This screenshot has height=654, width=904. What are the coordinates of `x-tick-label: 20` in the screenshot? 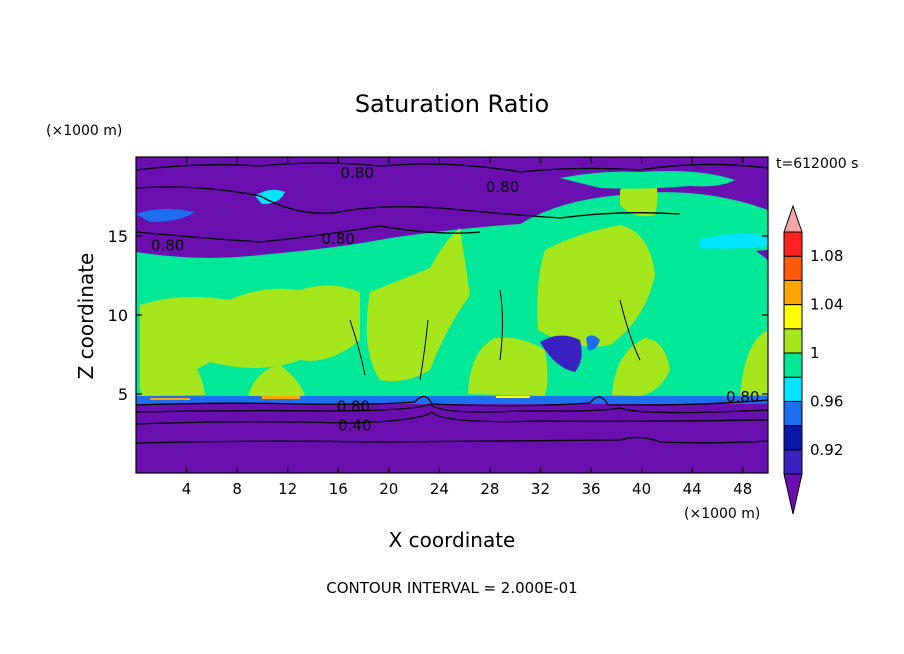 It's located at (388, 489).